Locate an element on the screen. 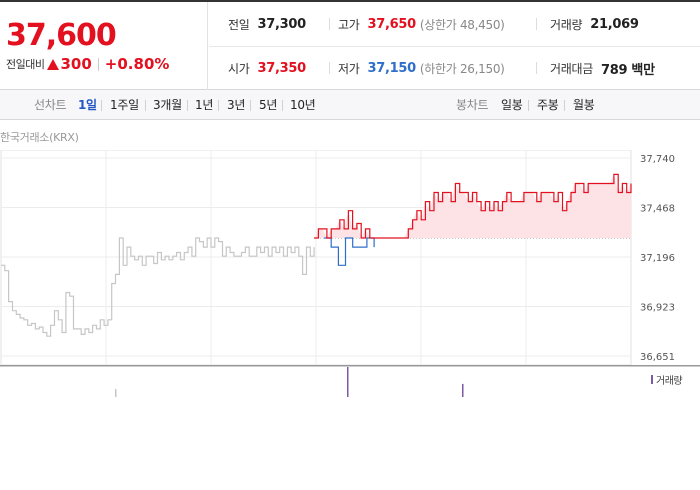 This screenshot has height=490, width=700. period-tab-1y: 1년 is located at coordinates (204, 105).